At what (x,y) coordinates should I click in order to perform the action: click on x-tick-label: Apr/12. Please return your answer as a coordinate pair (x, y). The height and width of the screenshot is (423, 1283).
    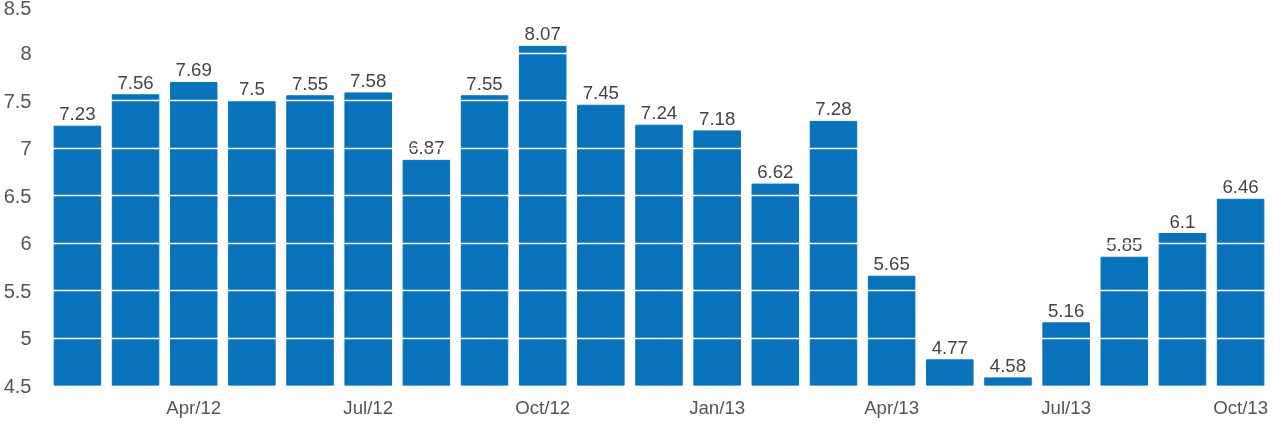
    Looking at the image, I should click on (194, 407).